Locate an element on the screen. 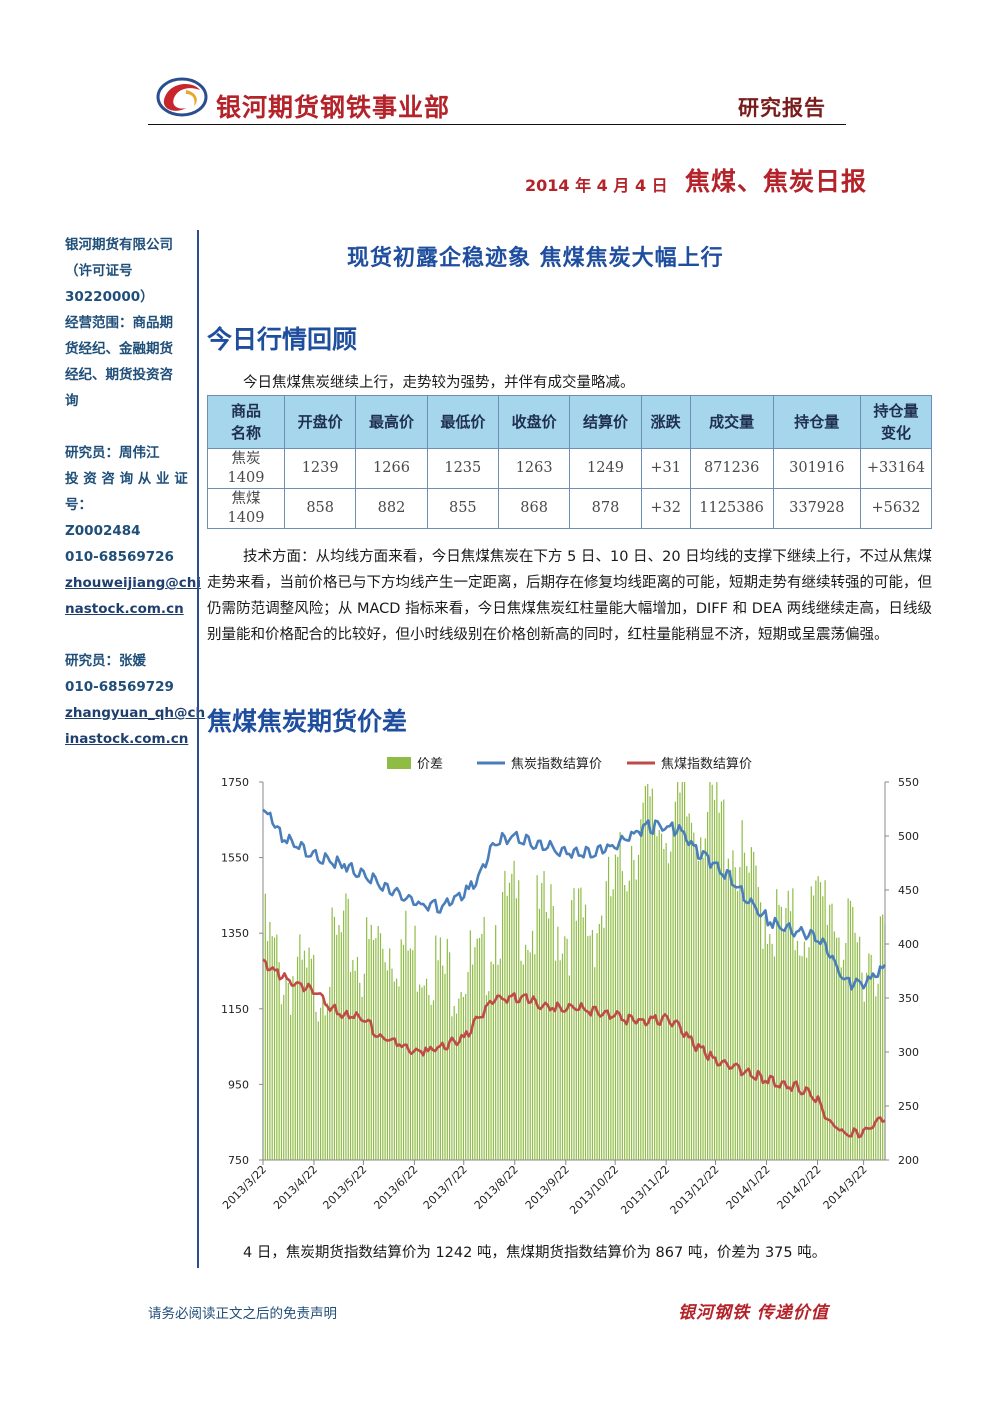  table-cell: +32 is located at coordinates (665, 508).